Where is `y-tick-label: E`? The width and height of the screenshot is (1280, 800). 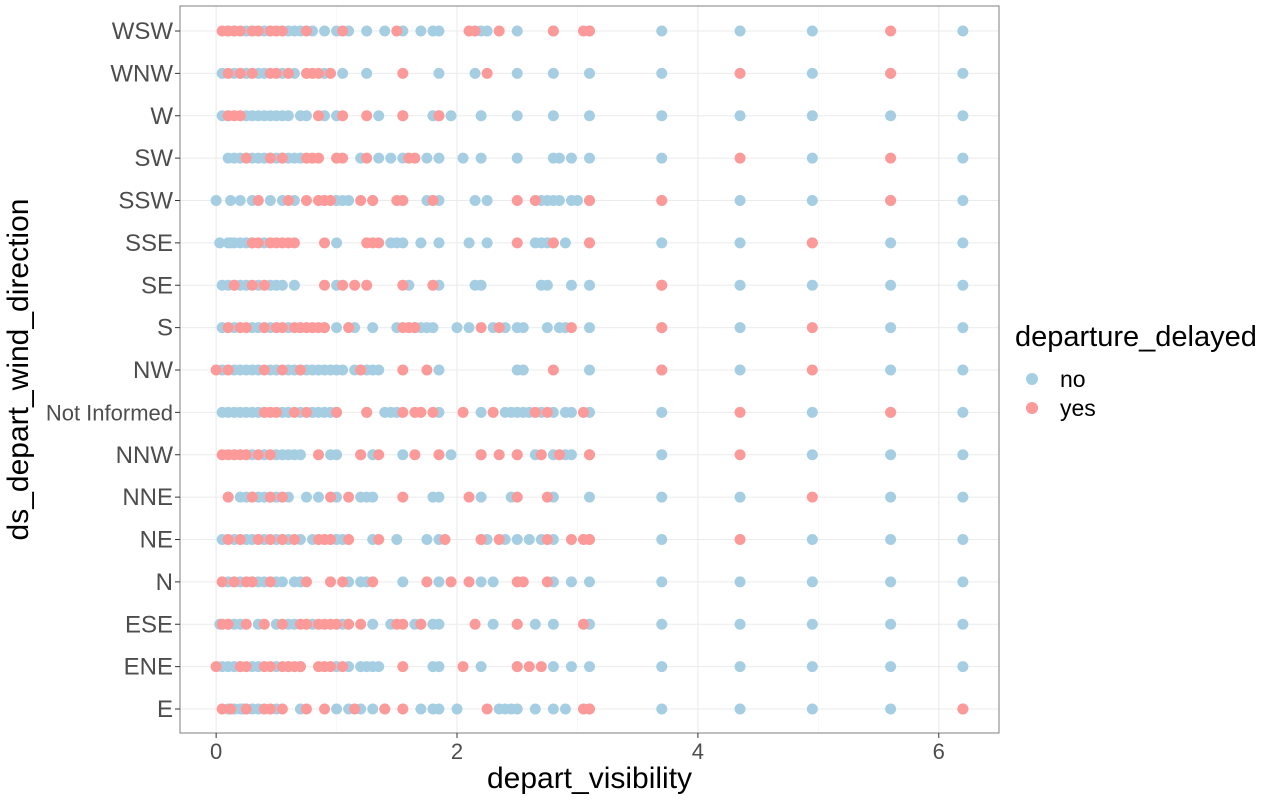 y-tick-label: E is located at coordinates (165, 709).